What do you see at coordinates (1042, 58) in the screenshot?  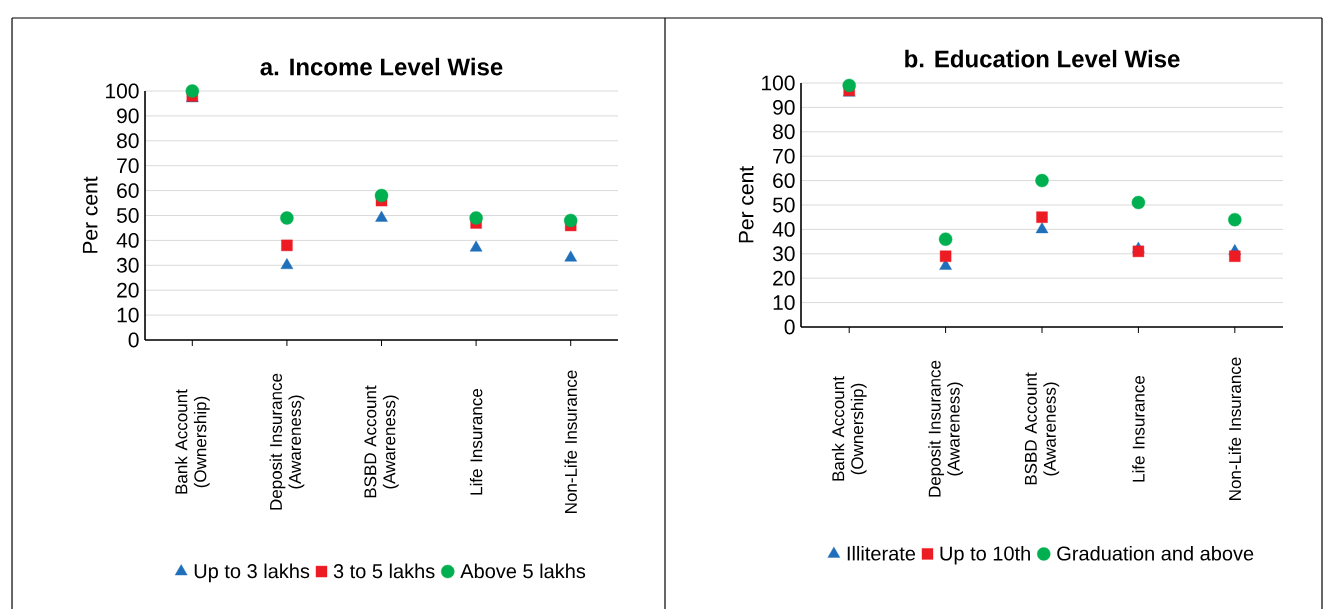 I see `chart-title: b. Education Level Wise` at bounding box center [1042, 58].